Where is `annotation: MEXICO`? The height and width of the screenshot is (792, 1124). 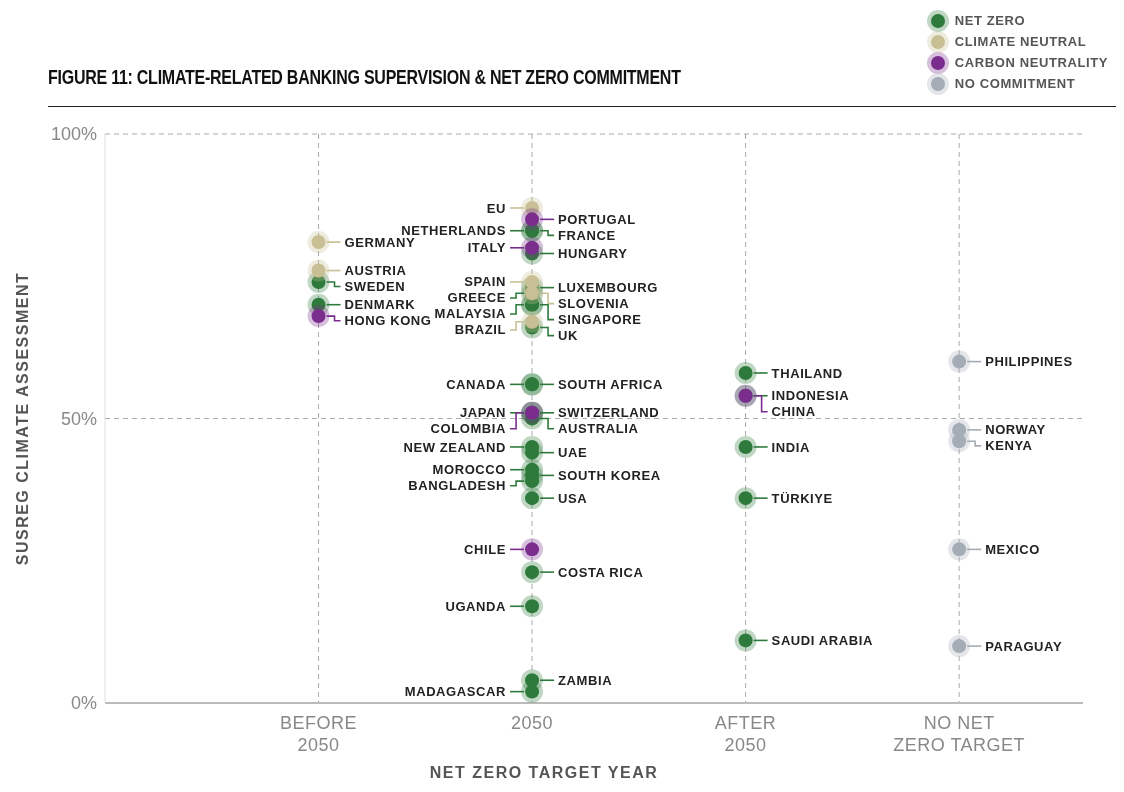 annotation: MEXICO is located at coordinates (1013, 549).